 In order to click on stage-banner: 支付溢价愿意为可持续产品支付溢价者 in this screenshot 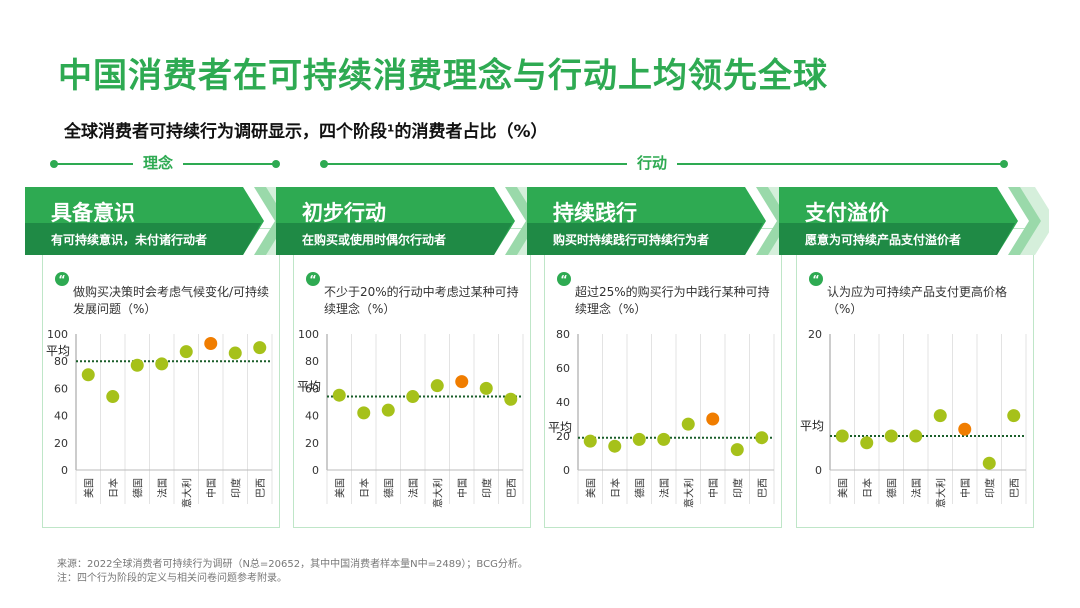, I will do `click(914, 221)`.